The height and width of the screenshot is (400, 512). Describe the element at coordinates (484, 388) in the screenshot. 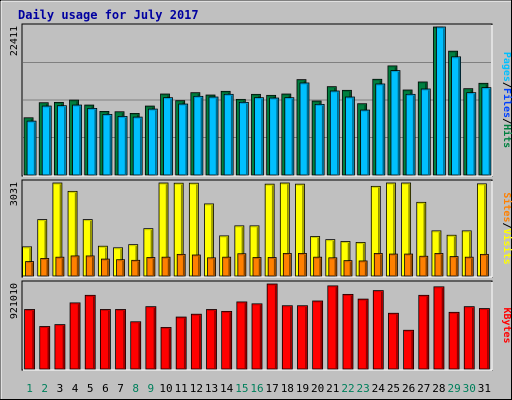

I see `x-tick-day-31: 31` at that location.